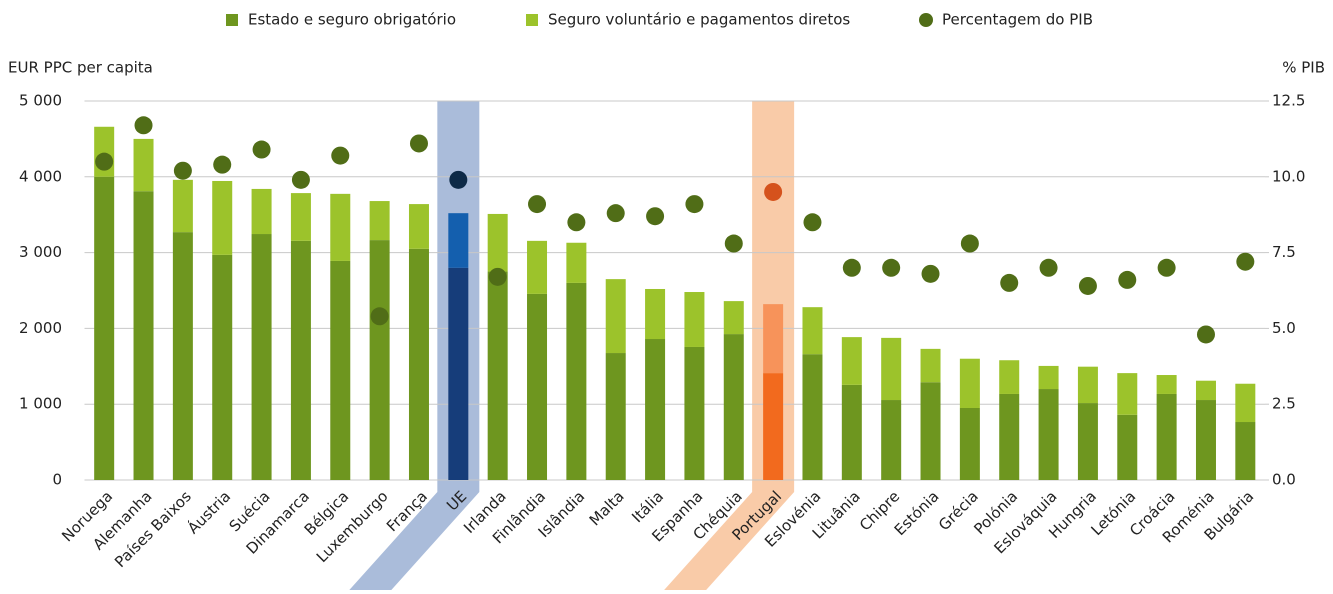 This screenshot has height=594, width=1333. What do you see at coordinates (352, 20) in the screenshot?
I see `legend-label: Estado e seguro obrigatório` at bounding box center [352, 20].